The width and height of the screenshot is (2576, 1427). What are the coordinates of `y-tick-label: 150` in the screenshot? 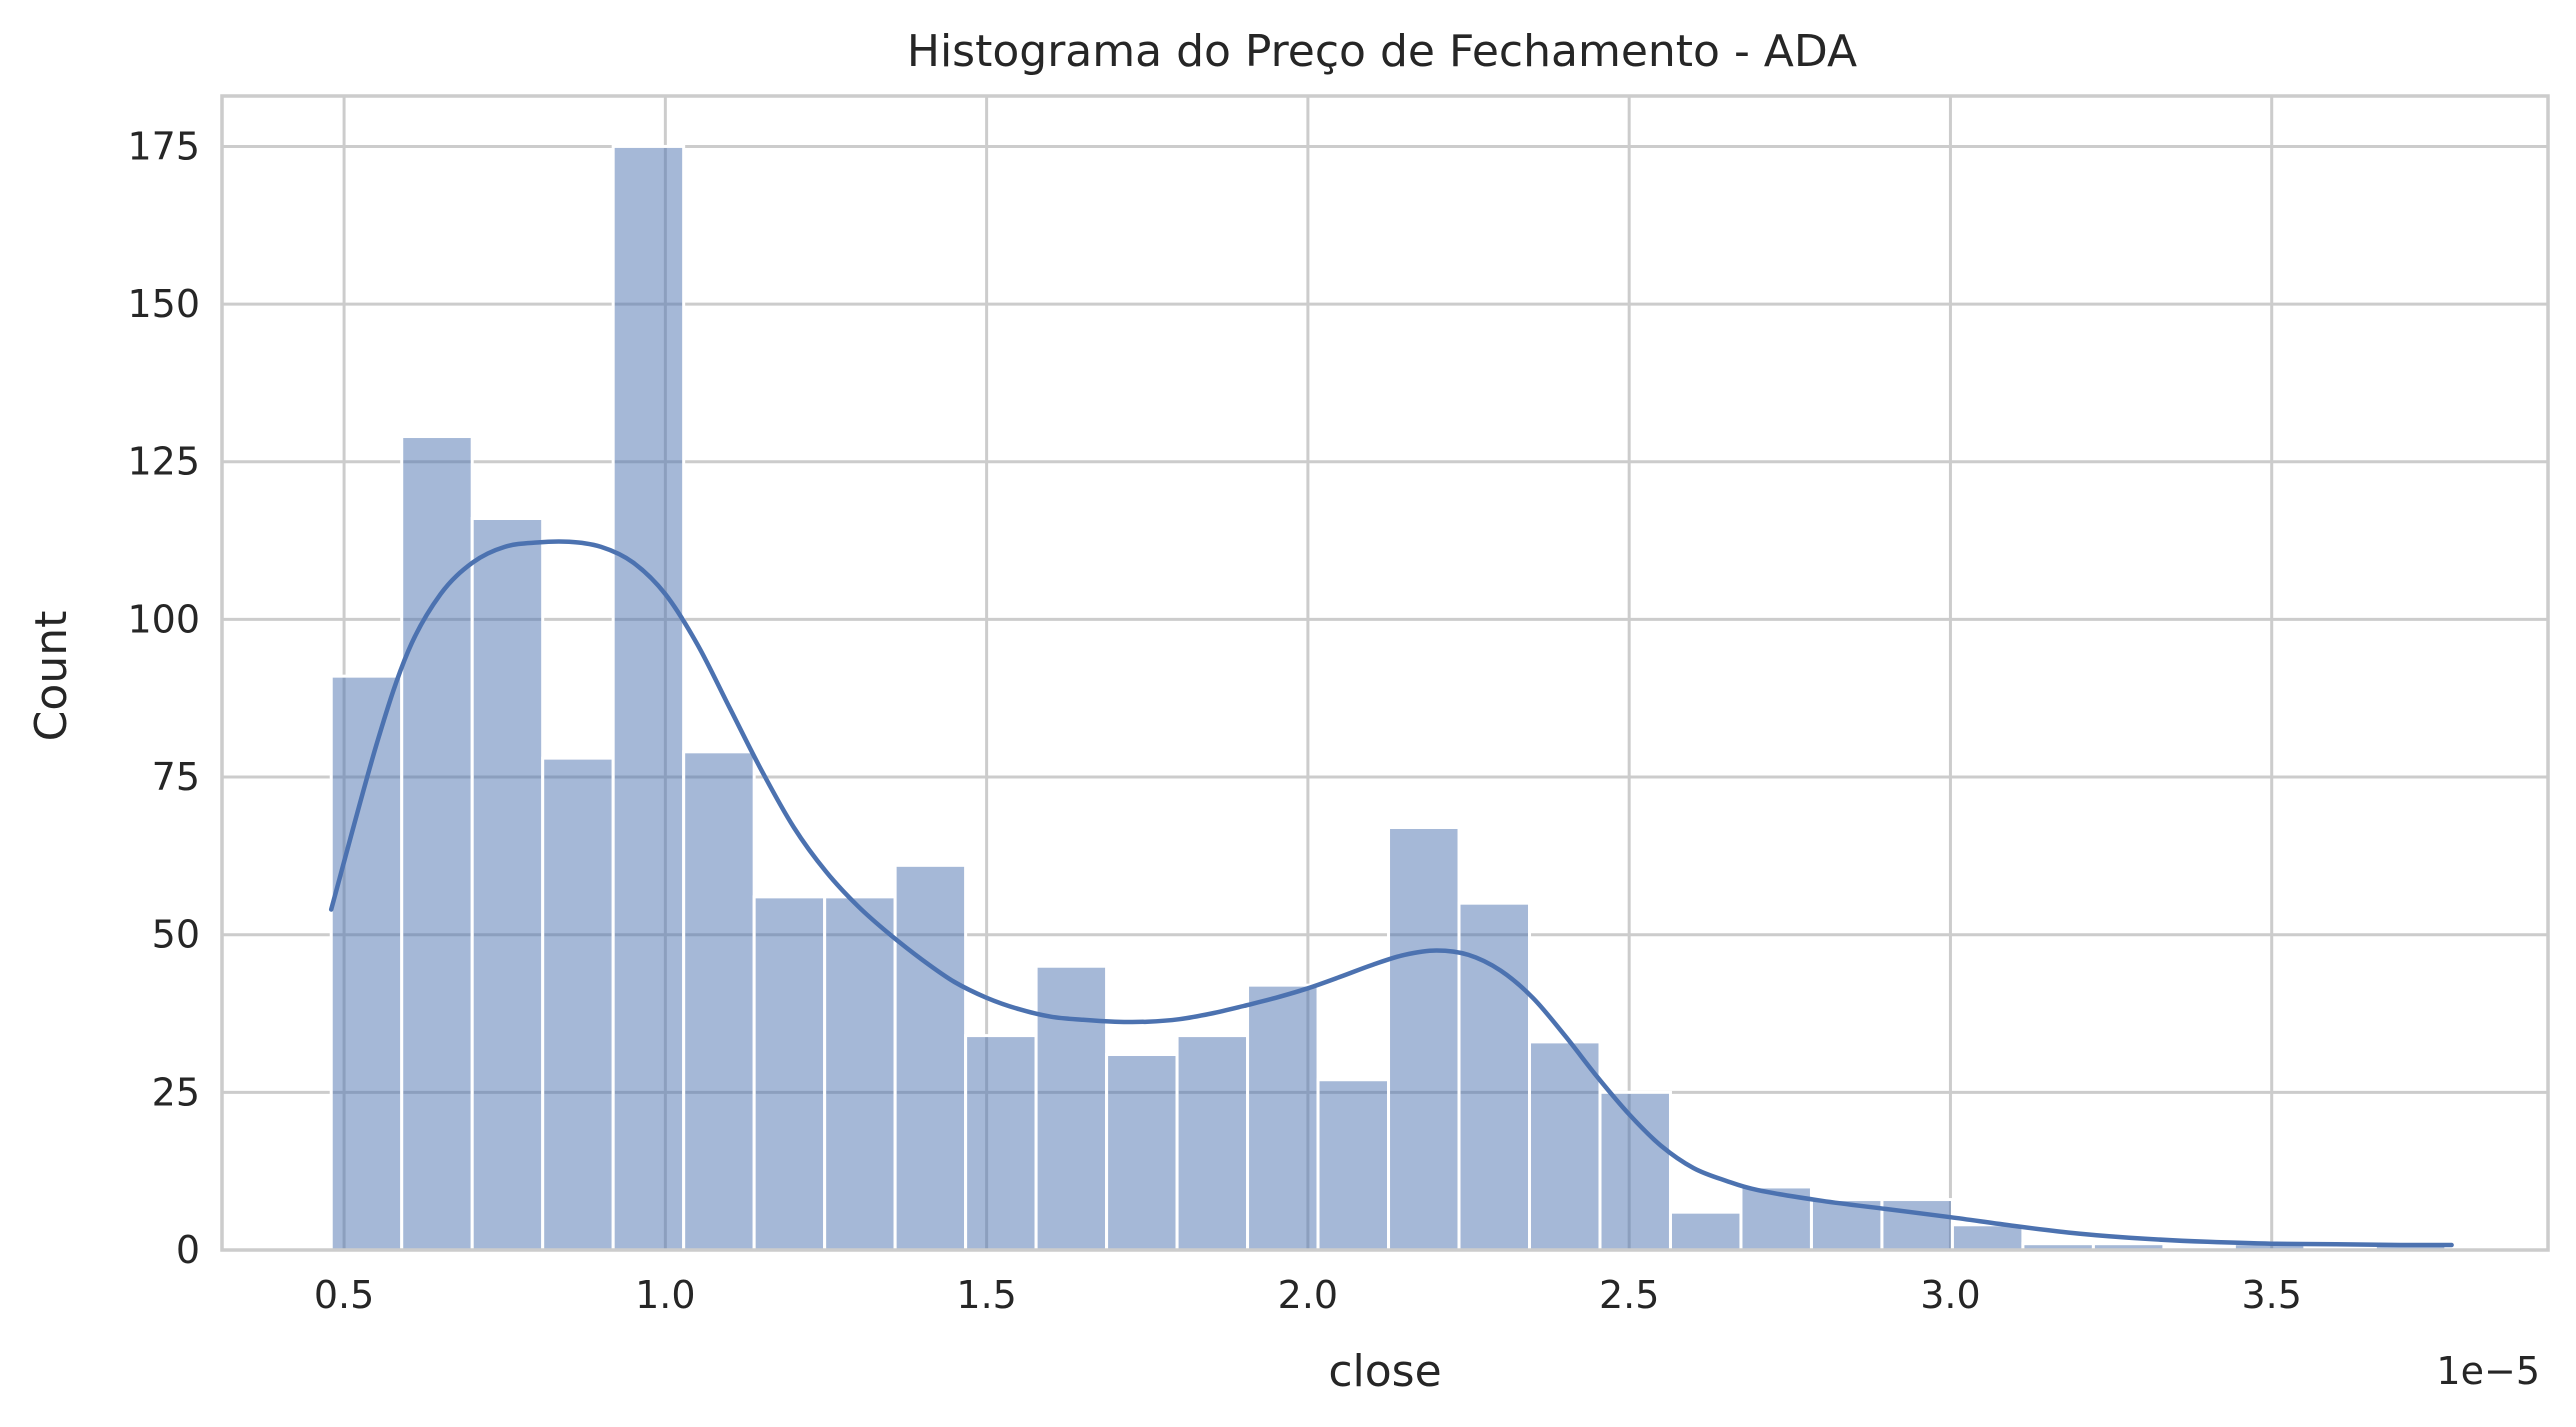 It's located at (163, 304).